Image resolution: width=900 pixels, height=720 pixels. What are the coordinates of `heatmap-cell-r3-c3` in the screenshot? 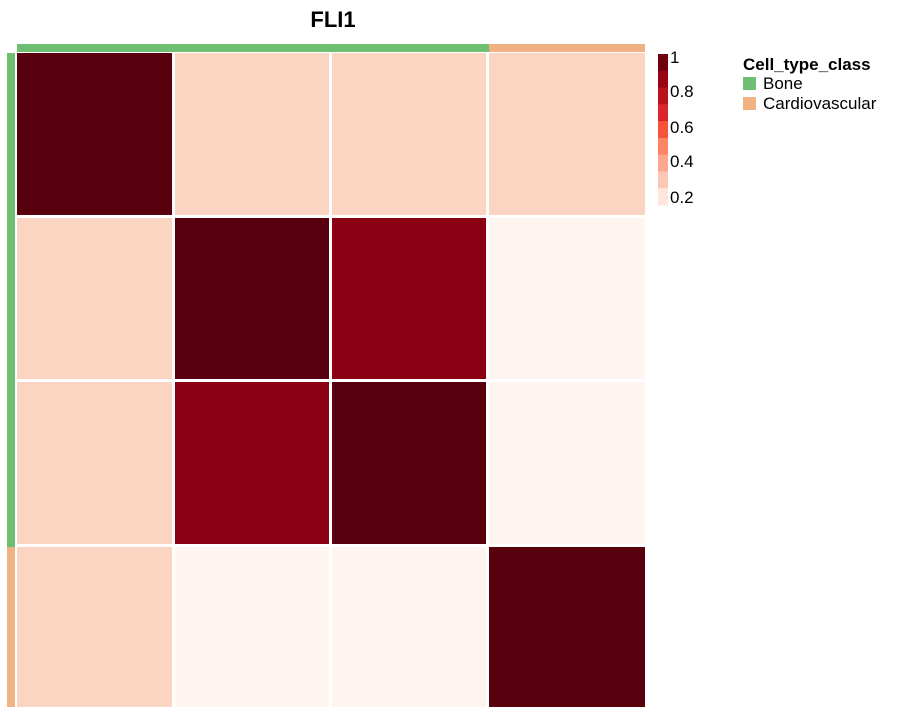 It's located at (409, 463).